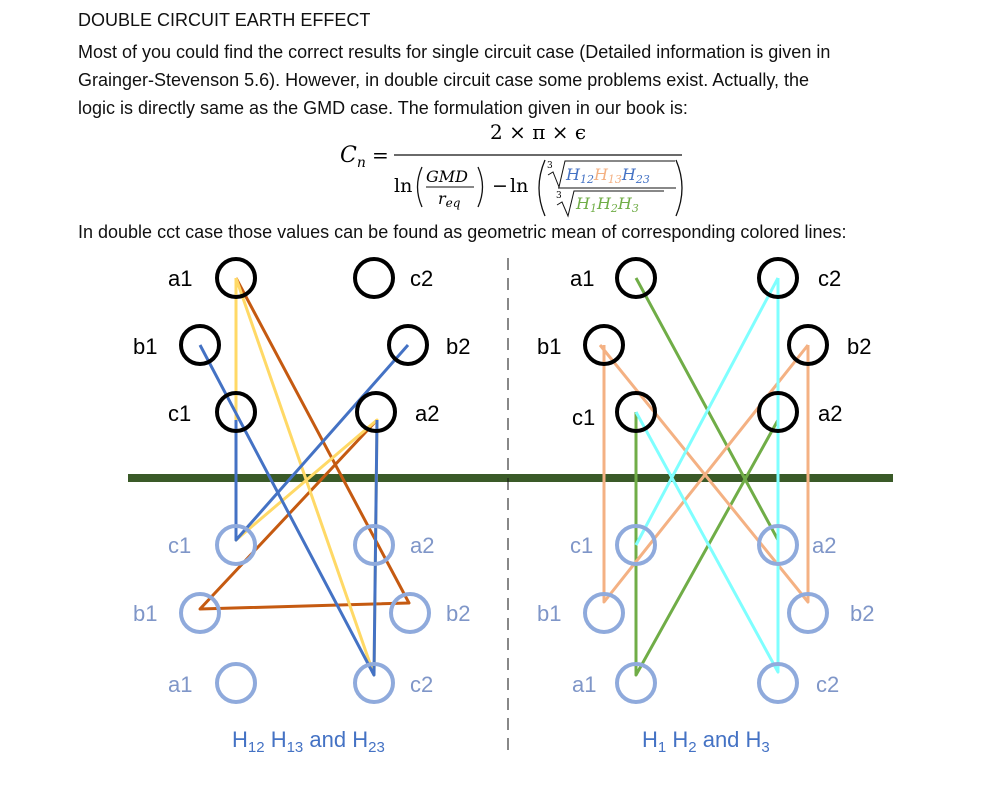 The height and width of the screenshot is (806, 997). I want to click on formula-h-products: H12H13H23, so click(607, 175).